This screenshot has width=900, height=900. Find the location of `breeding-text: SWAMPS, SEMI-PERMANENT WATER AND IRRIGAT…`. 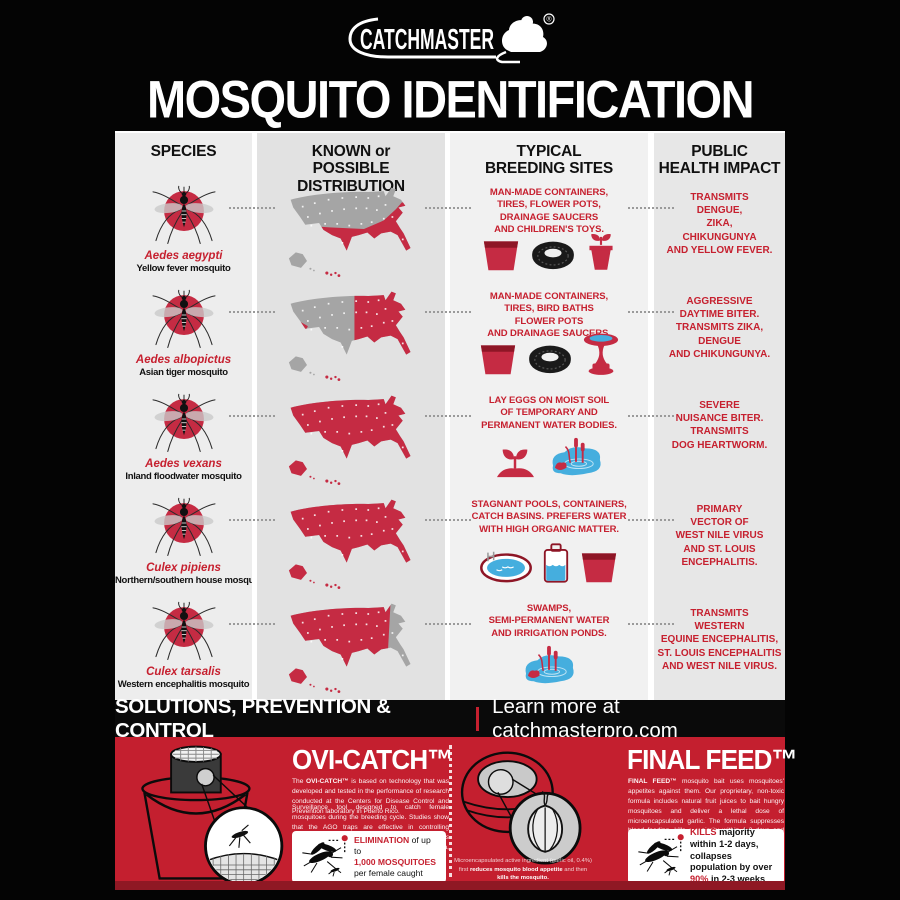

breeding-text: SWAMPS, SEMI-PERMANENT WATER AND IRRIGAT… is located at coordinates (549, 621).